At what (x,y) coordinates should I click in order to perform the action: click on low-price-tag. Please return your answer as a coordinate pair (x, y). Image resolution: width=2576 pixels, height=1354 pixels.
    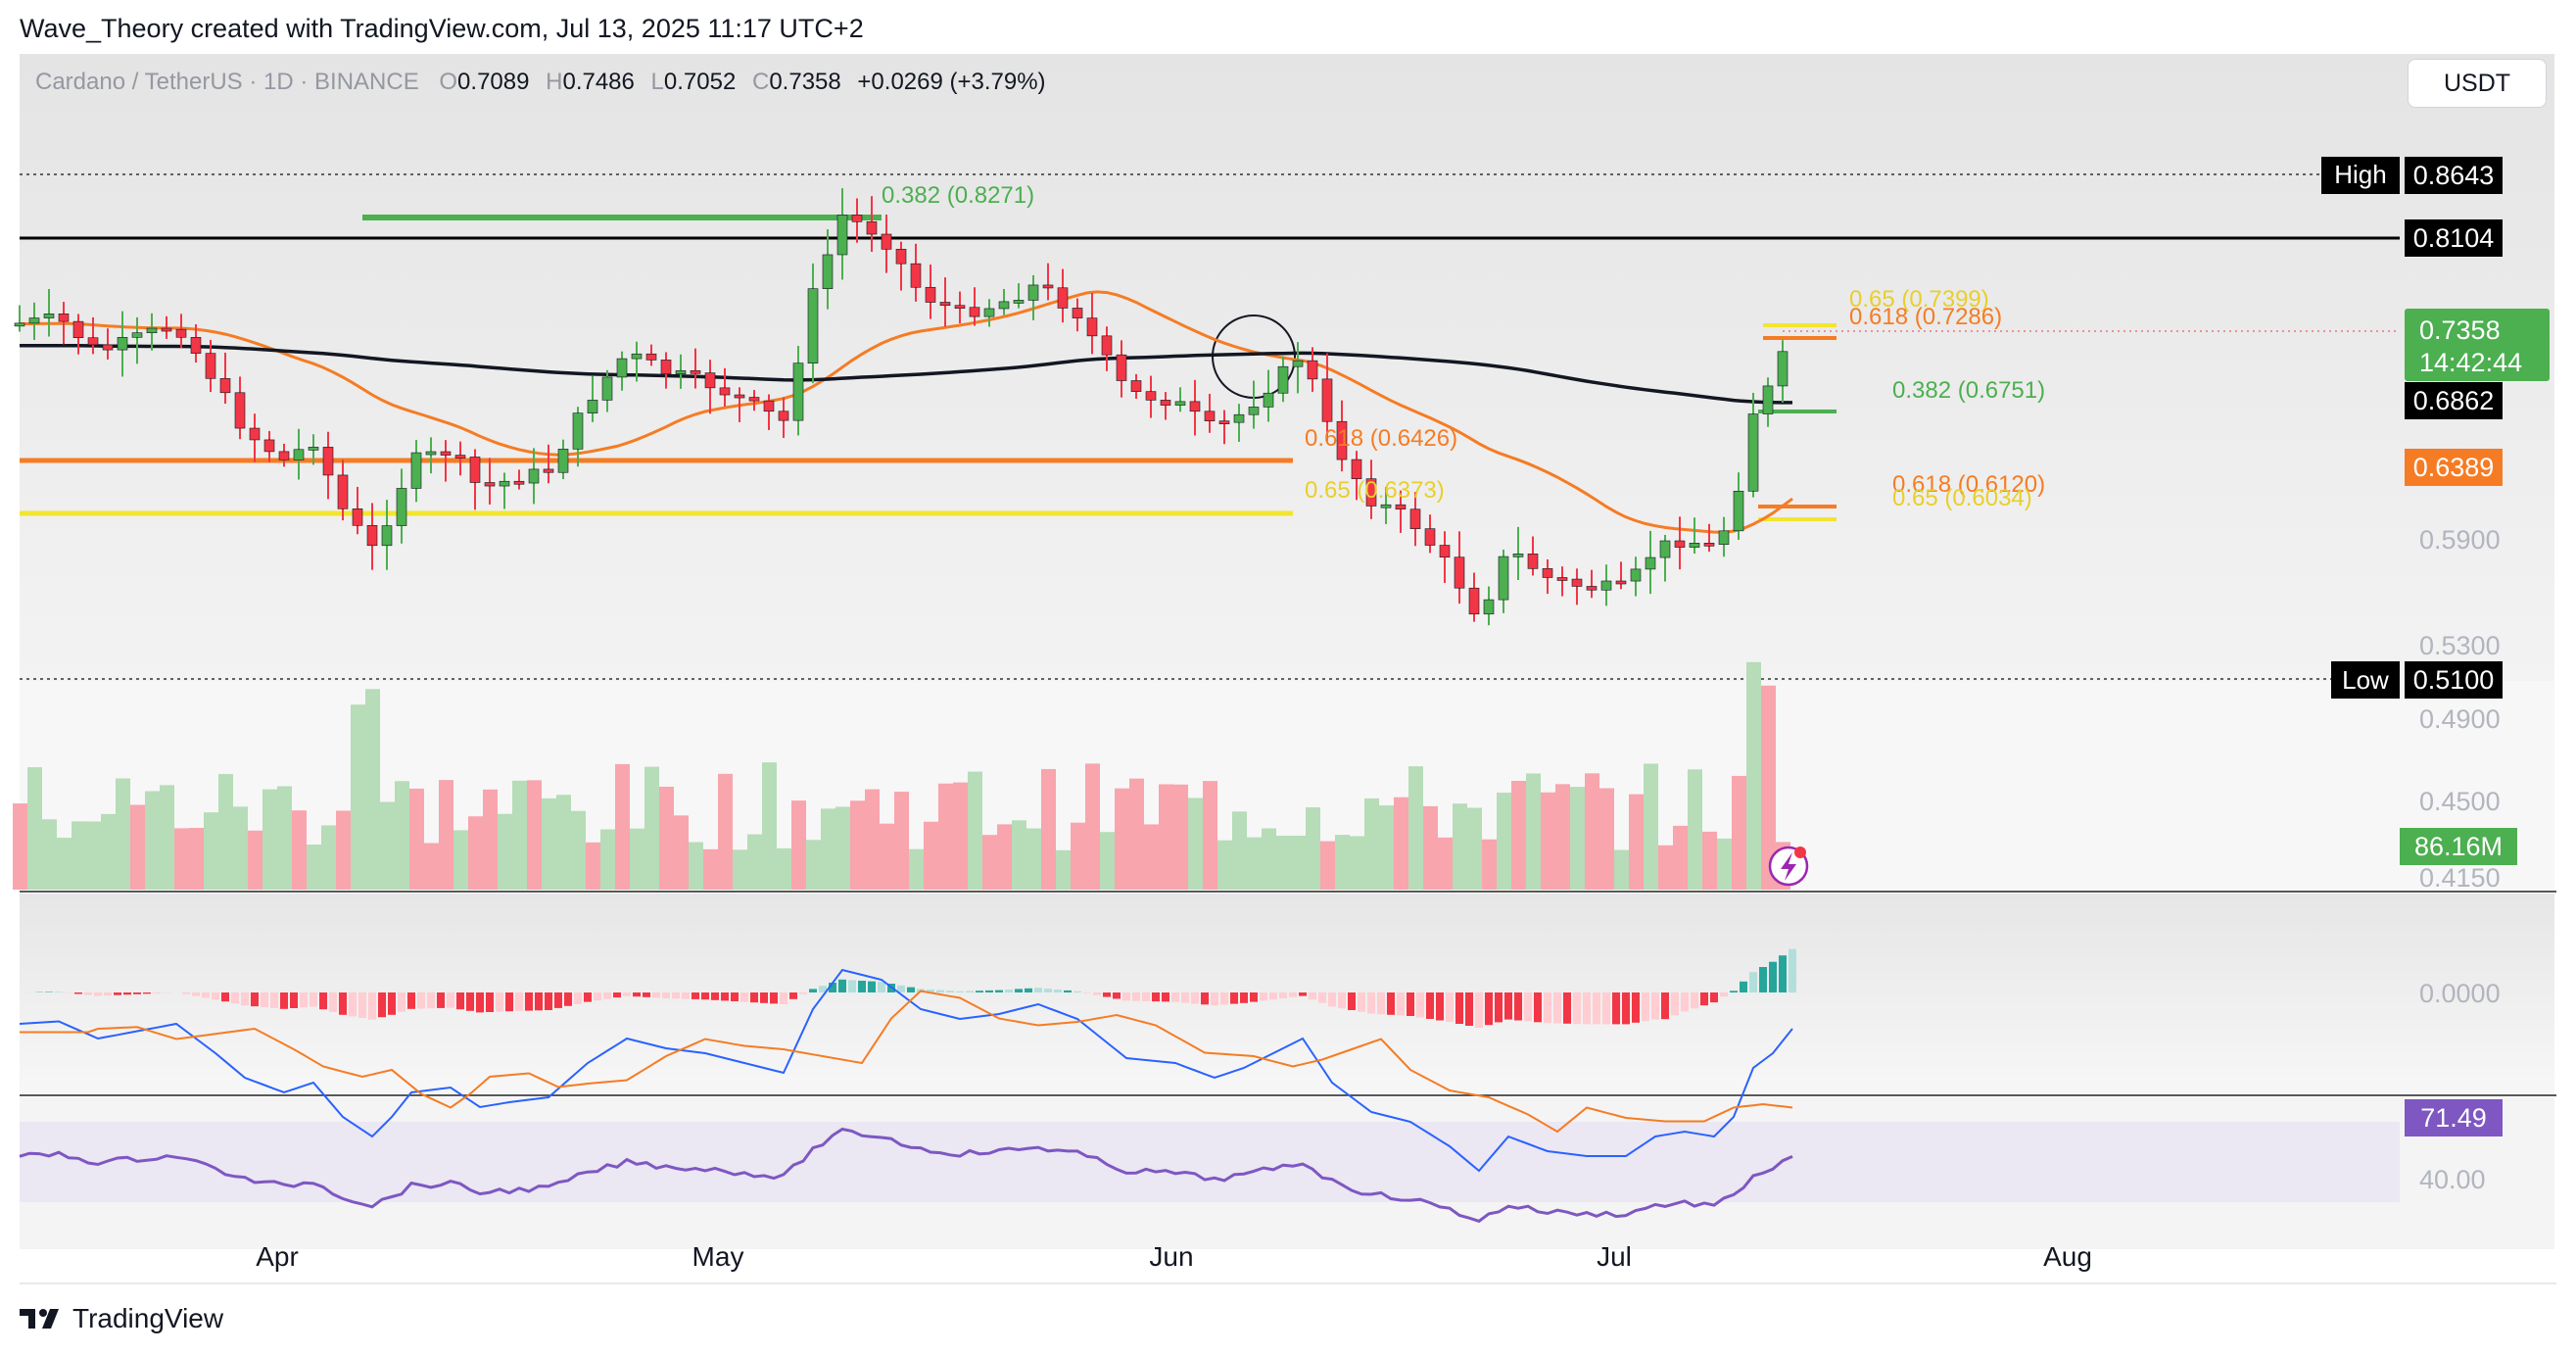
    Looking at the image, I should click on (2454, 680).